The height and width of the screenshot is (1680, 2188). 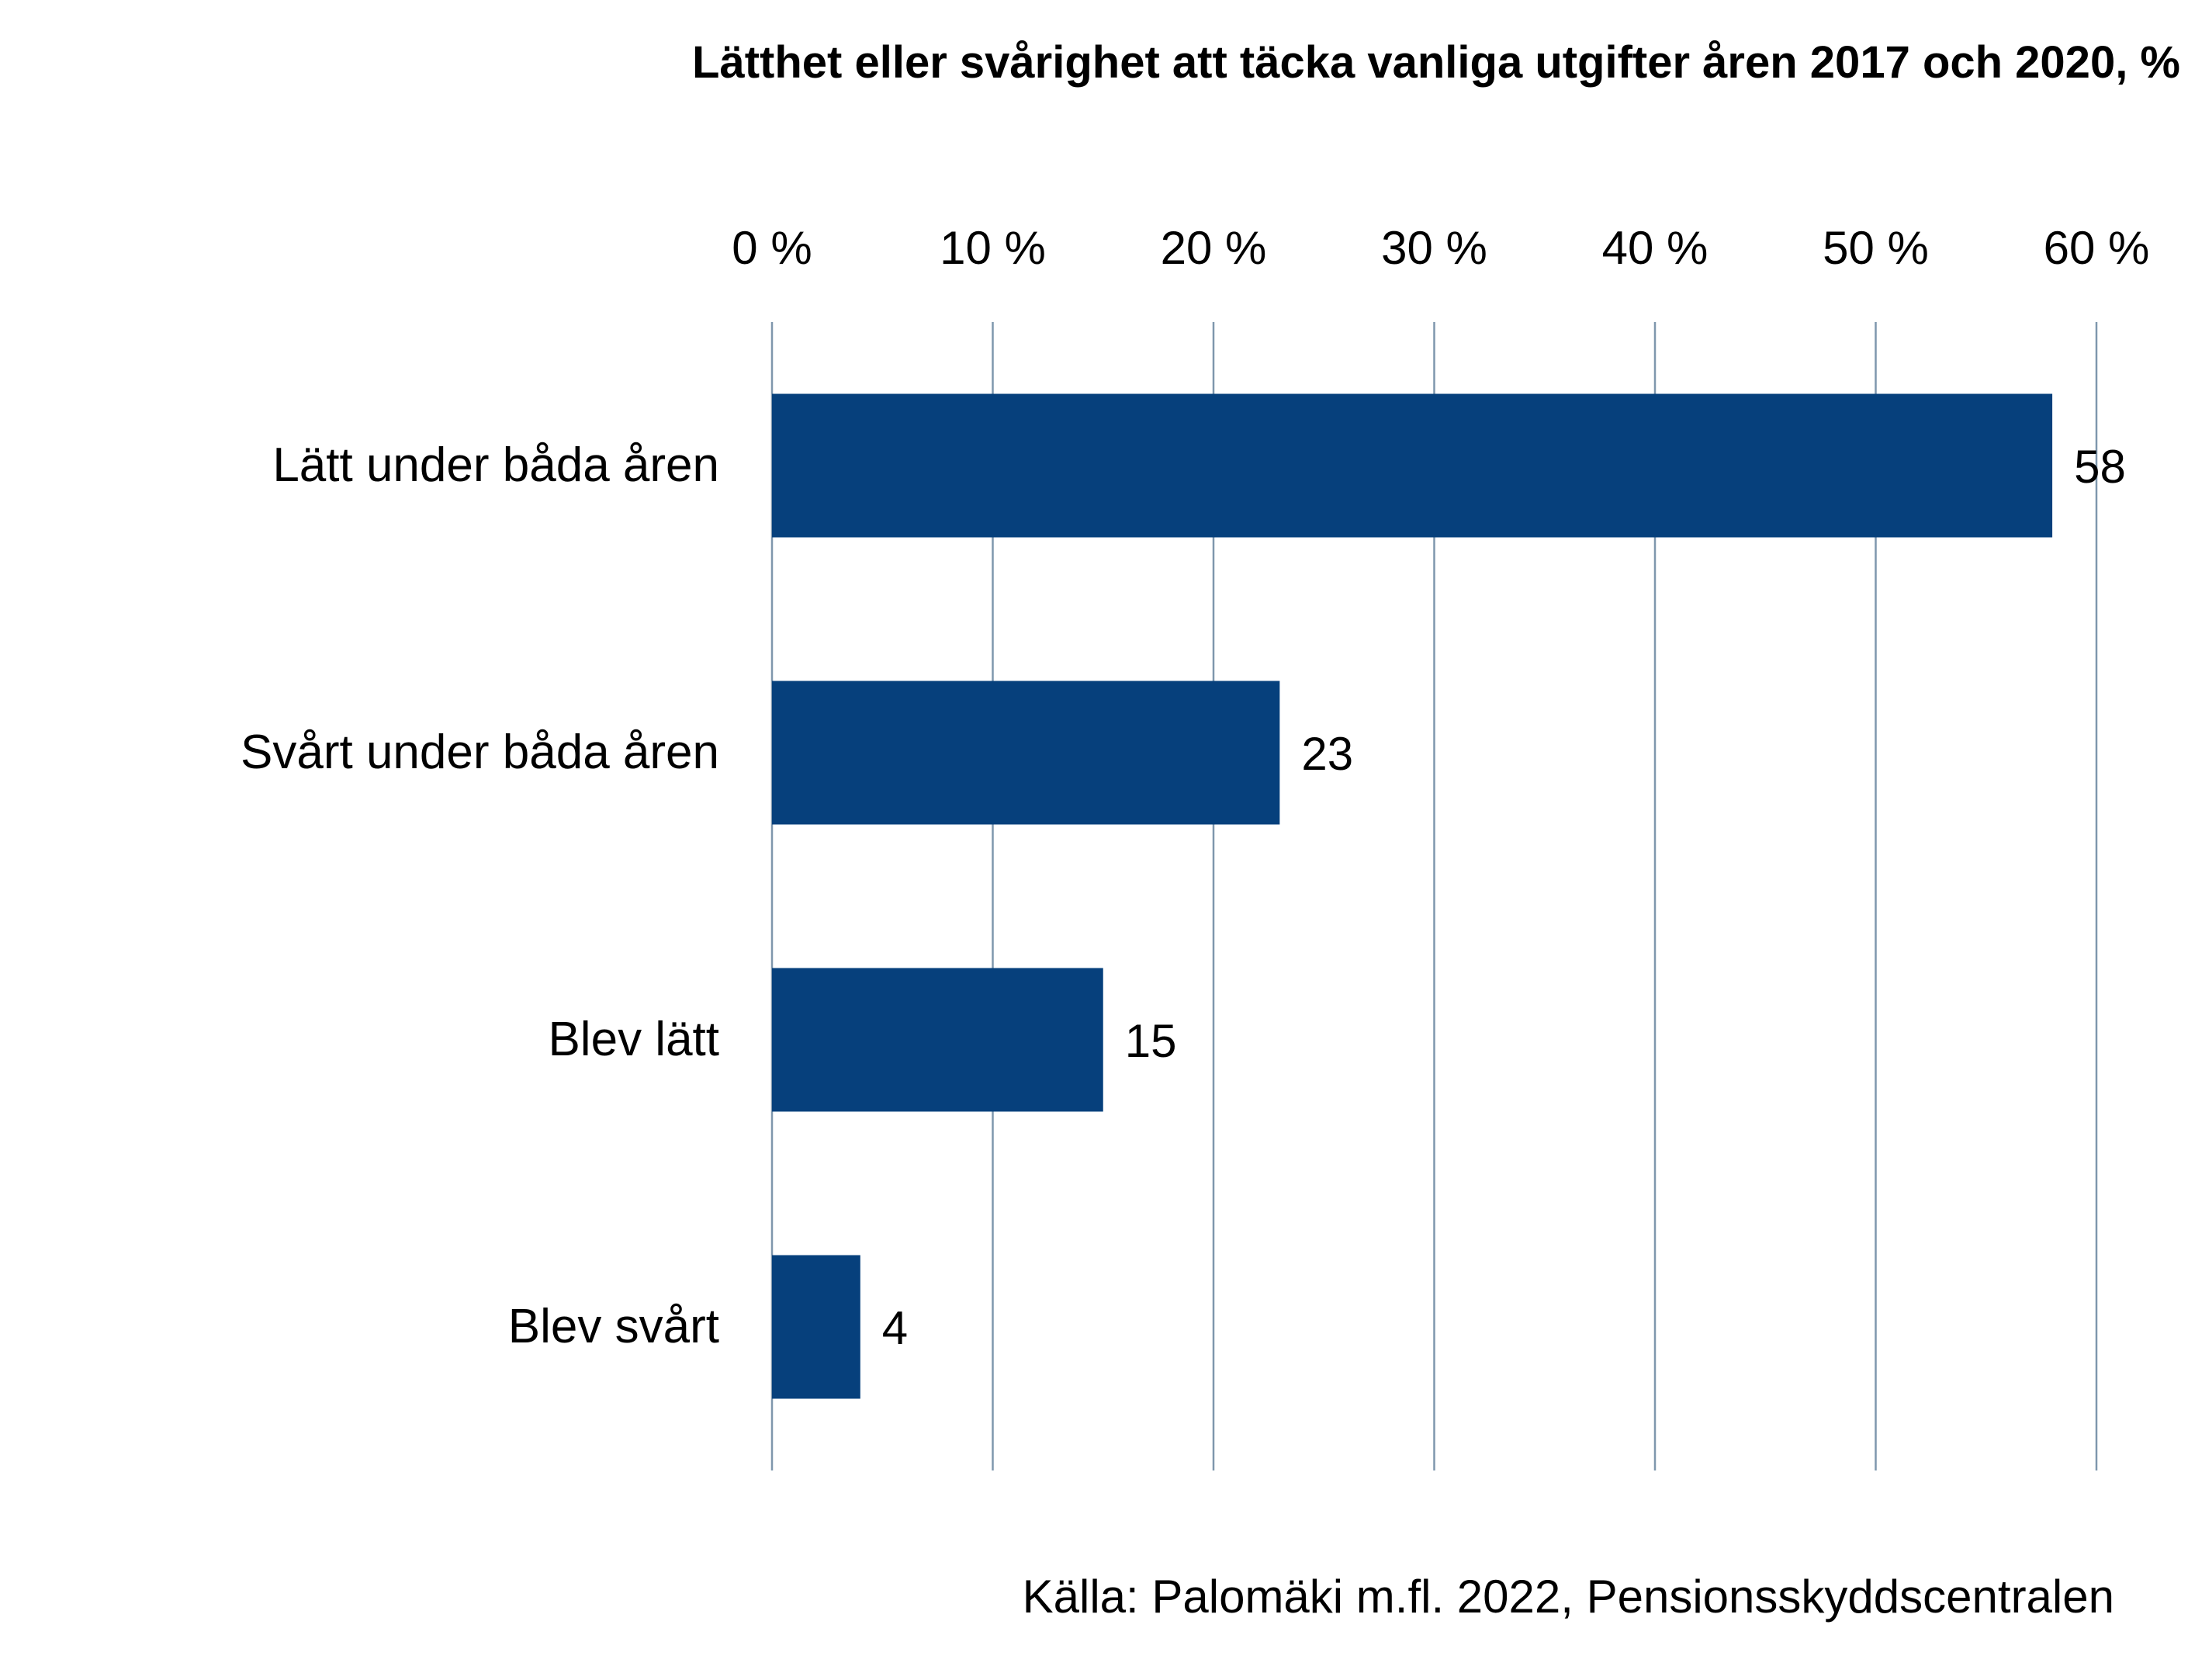 I want to click on x-tick-label: 0 %, so click(x=772, y=248).